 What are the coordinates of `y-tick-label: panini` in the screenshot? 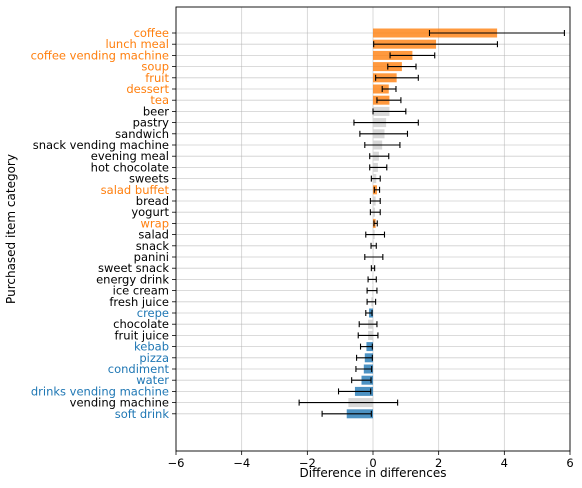 It's located at (151, 257).